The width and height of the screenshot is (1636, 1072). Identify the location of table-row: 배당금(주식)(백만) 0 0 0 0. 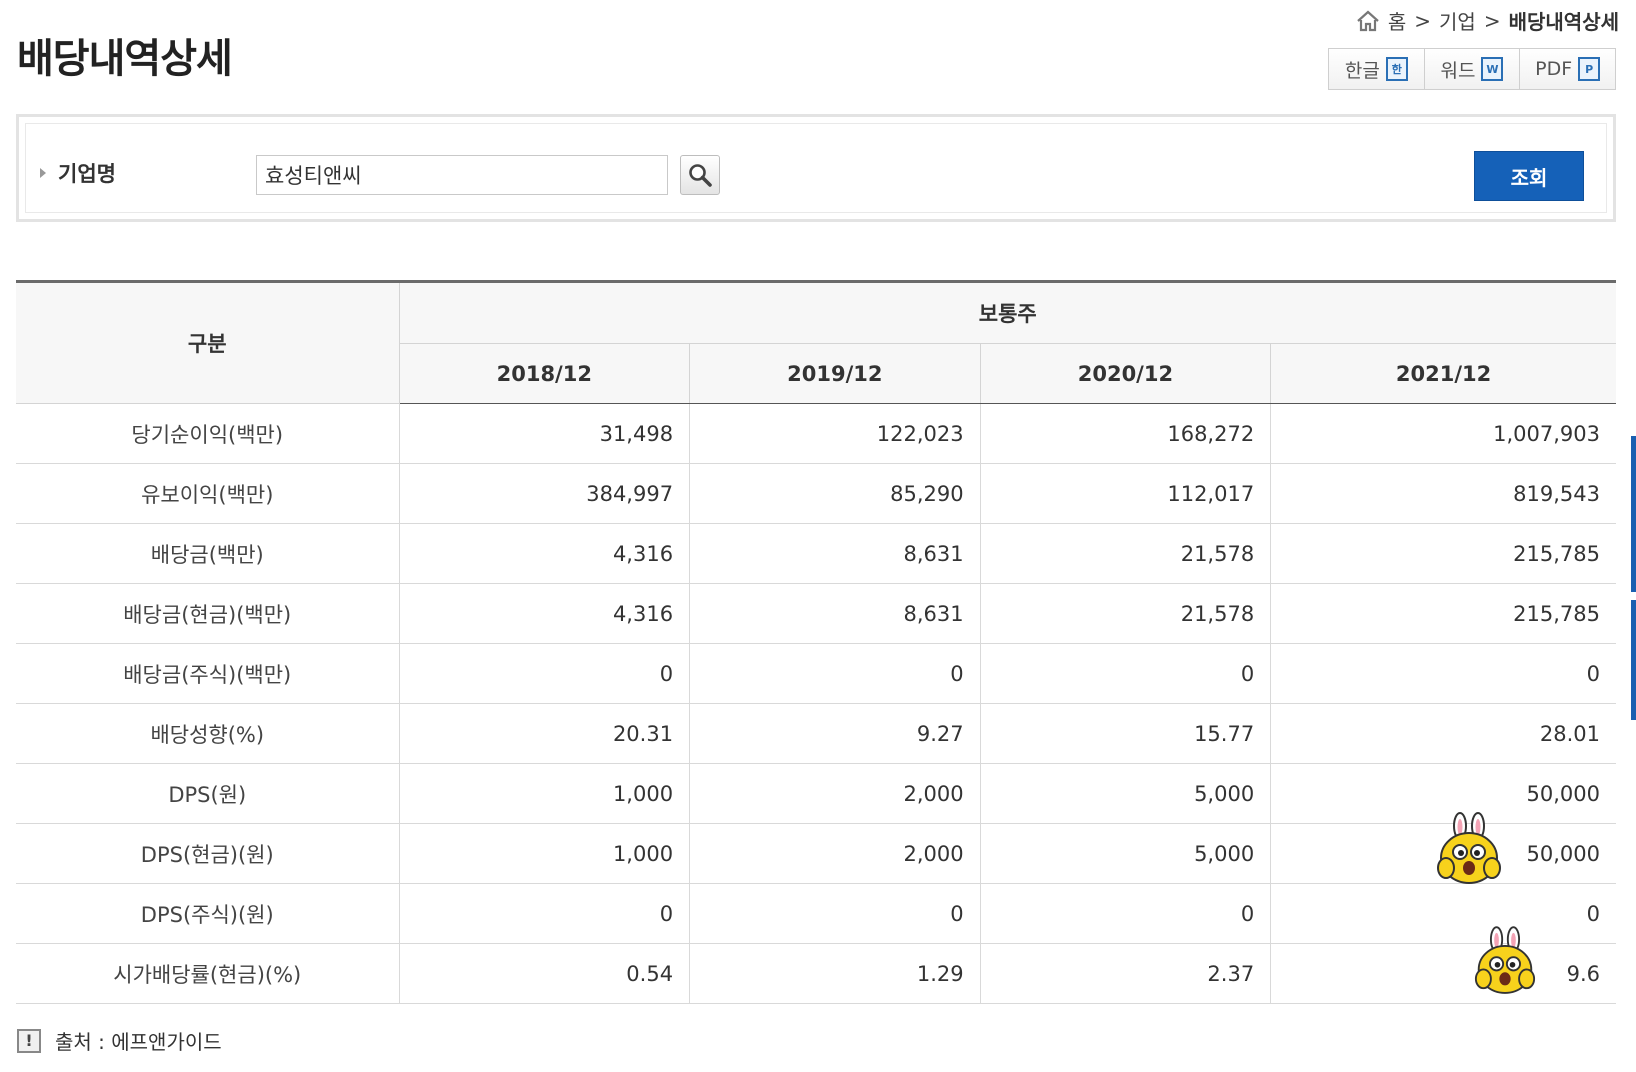
(816, 673).